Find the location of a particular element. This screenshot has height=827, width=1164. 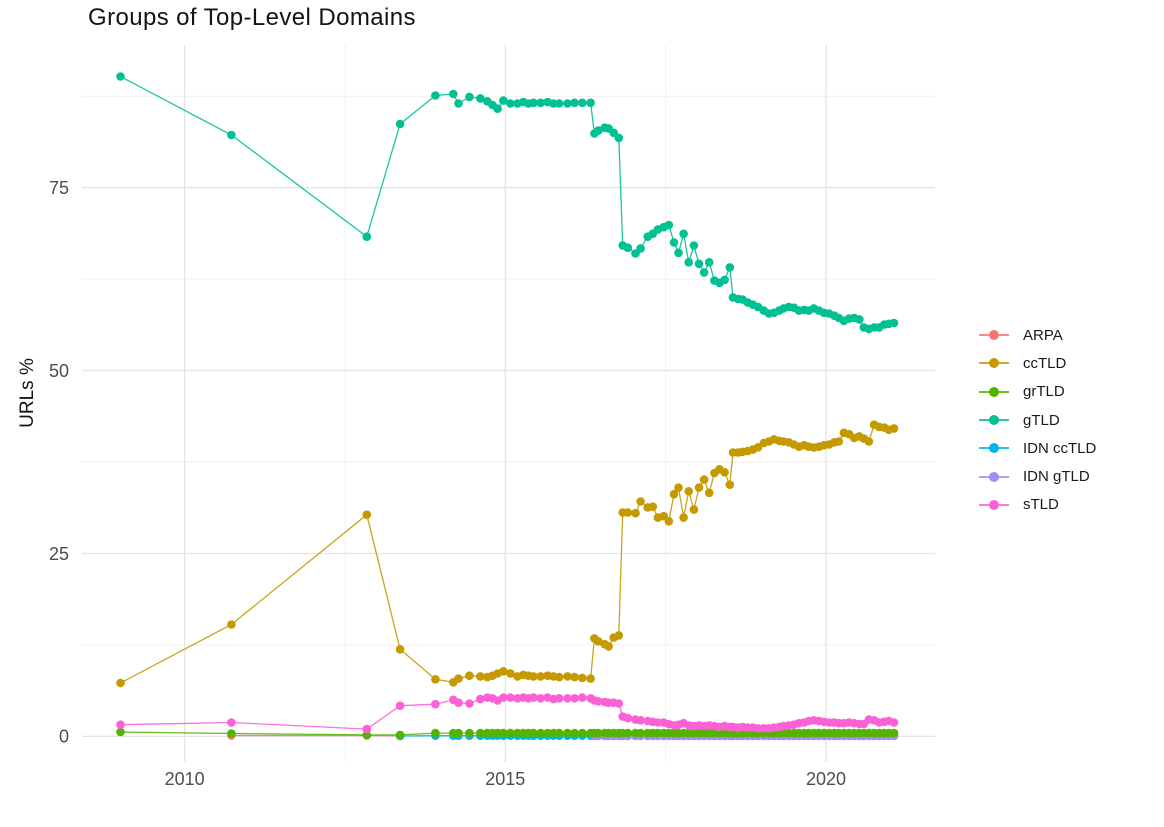

legend-item-label: IDN ccTLD is located at coordinates (1060, 448).